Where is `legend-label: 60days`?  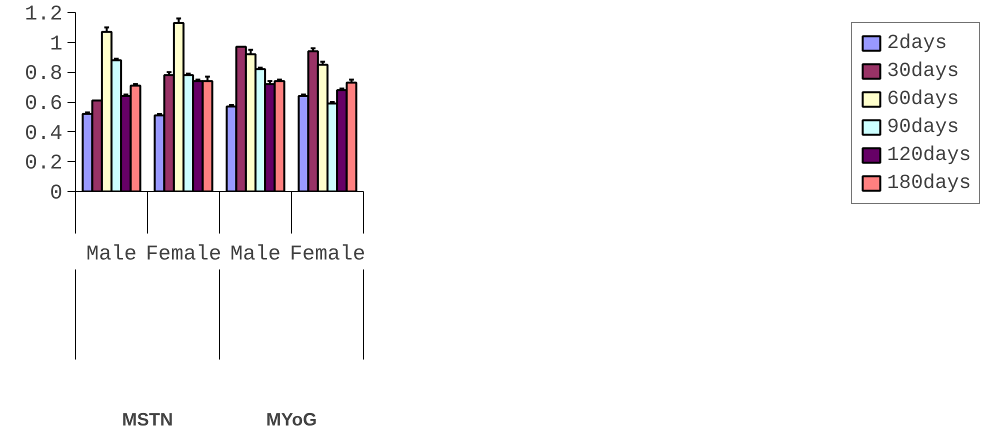 legend-label: 60days is located at coordinates (922, 99).